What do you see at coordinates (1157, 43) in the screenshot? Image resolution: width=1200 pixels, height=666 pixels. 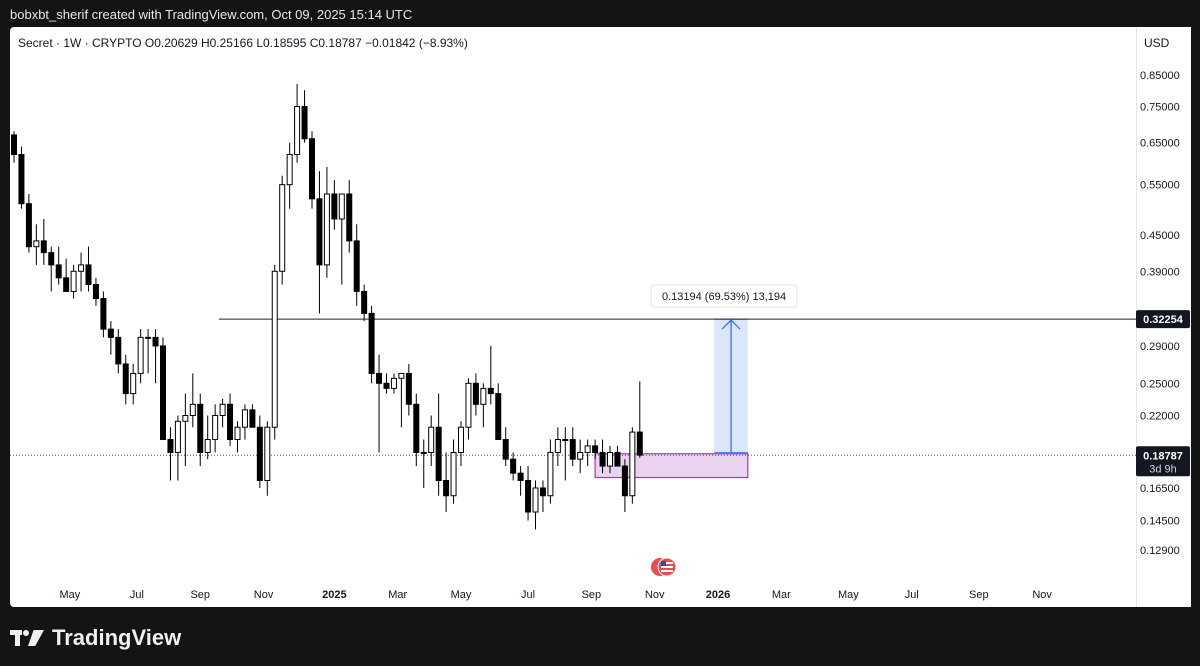 I see `currency-label: USD` at bounding box center [1157, 43].